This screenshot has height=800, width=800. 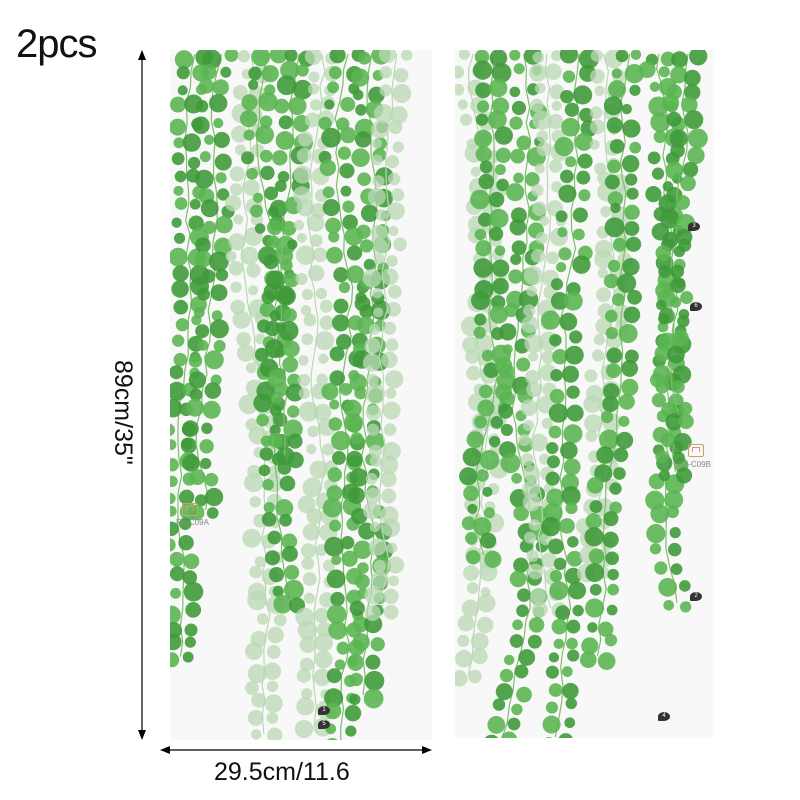 I want to click on part-number-tag: 5, so click(x=324, y=724).